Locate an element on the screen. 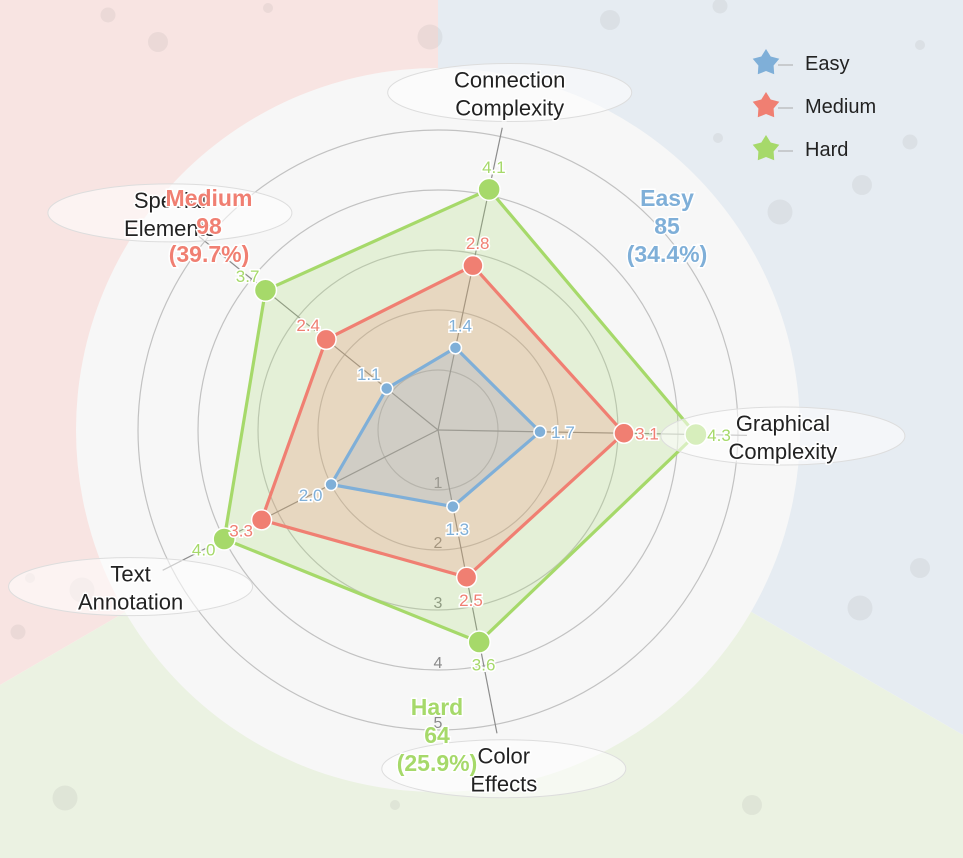 The width and height of the screenshot is (963, 858). value-label-hard: 4.3 is located at coordinates (719, 435).